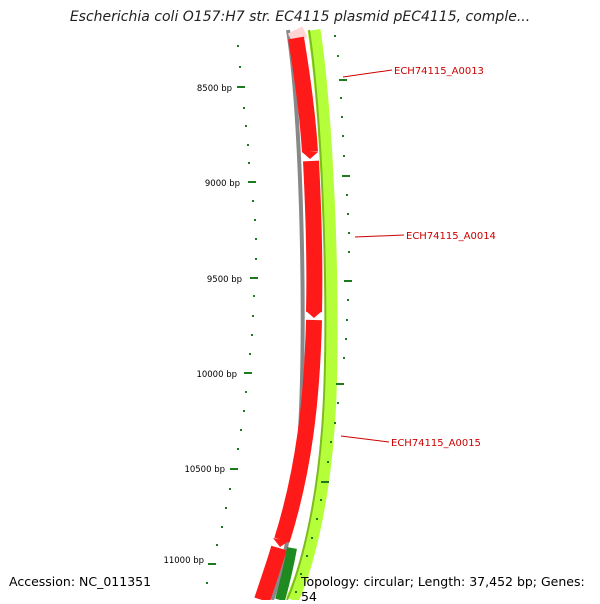  What do you see at coordinates (313, 236) in the screenshot?
I see `cds-segment-a0014` at bounding box center [313, 236].